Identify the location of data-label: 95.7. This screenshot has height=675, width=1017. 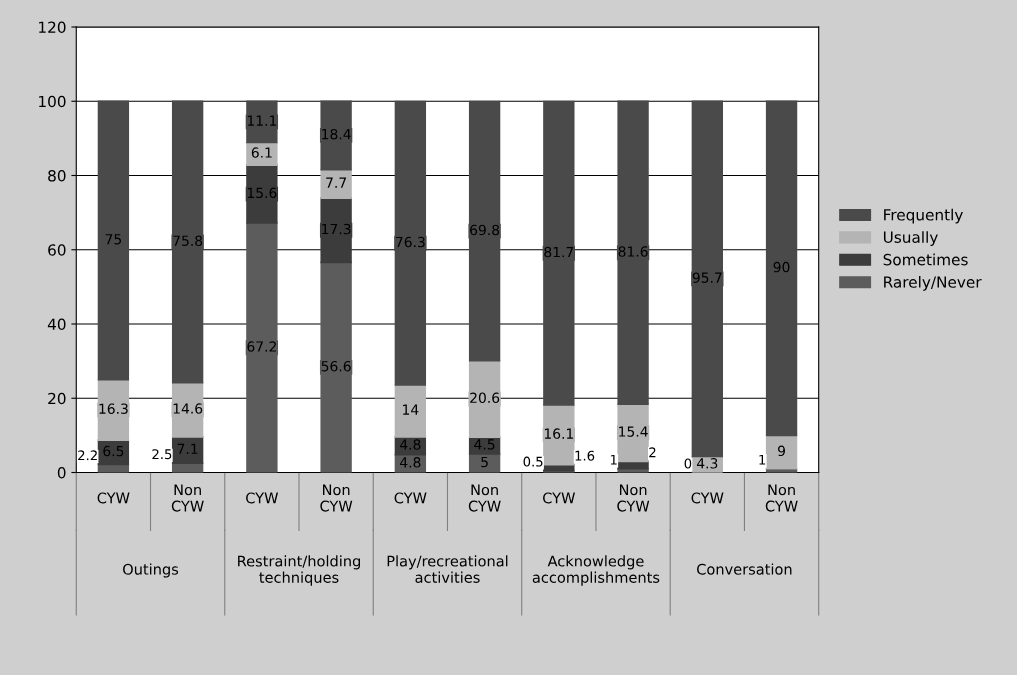
(707, 277).